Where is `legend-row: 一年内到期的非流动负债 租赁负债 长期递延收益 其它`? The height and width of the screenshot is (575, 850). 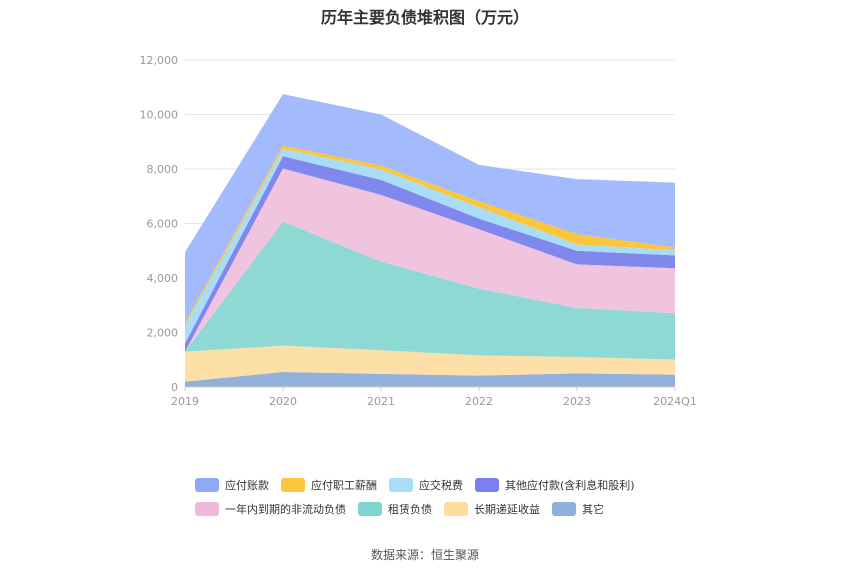
legend-row: 一年内到期的非流动负债 租赁负债 长期递延收益 其它 is located at coordinates (455, 509).